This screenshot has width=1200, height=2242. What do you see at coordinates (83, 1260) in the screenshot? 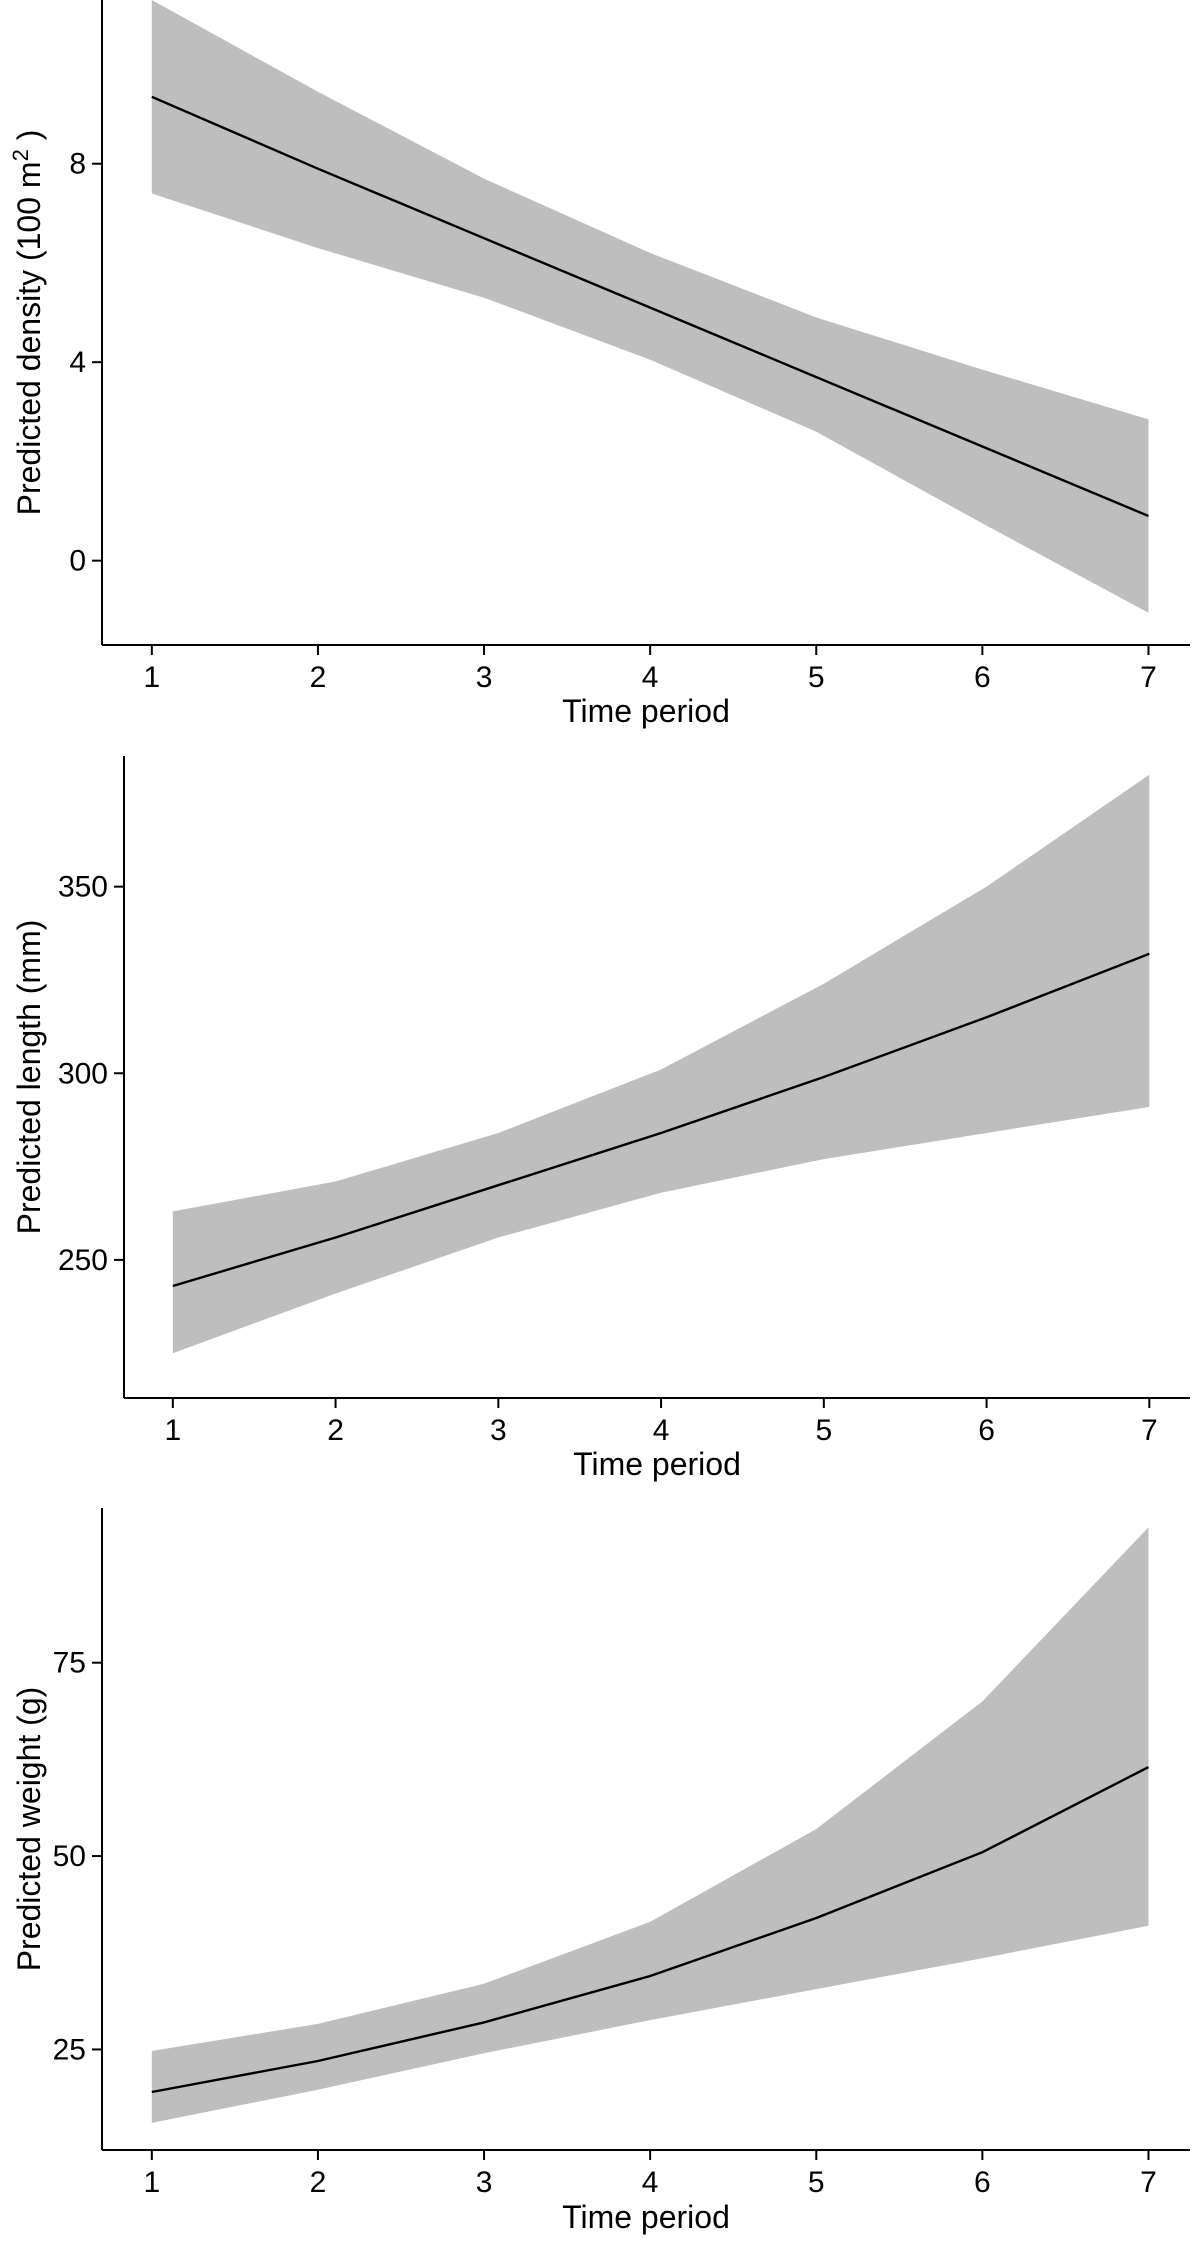
I see `y-tick-label: 250` at bounding box center [83, 1260].